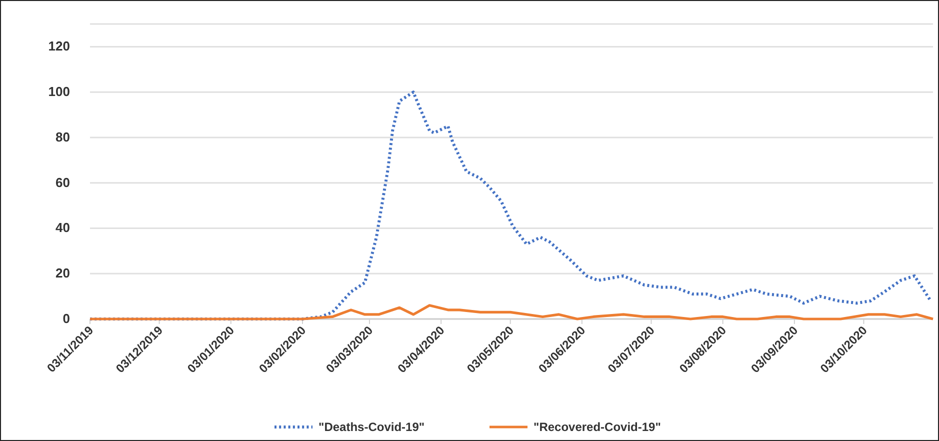 The height and width of the screenshot is (441, 939). Describe the element at coordinates (371, 427) in the screenshot. I see `legend-label: "Deaths-Covid-19"` at that location.